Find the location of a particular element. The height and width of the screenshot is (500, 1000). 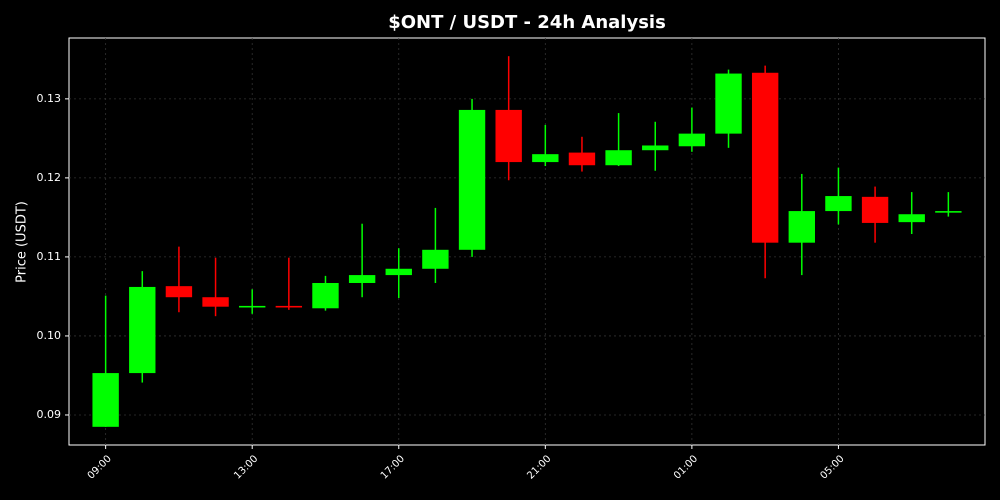

y-tick-label: 0.12 is located at coordinates (49, 177).